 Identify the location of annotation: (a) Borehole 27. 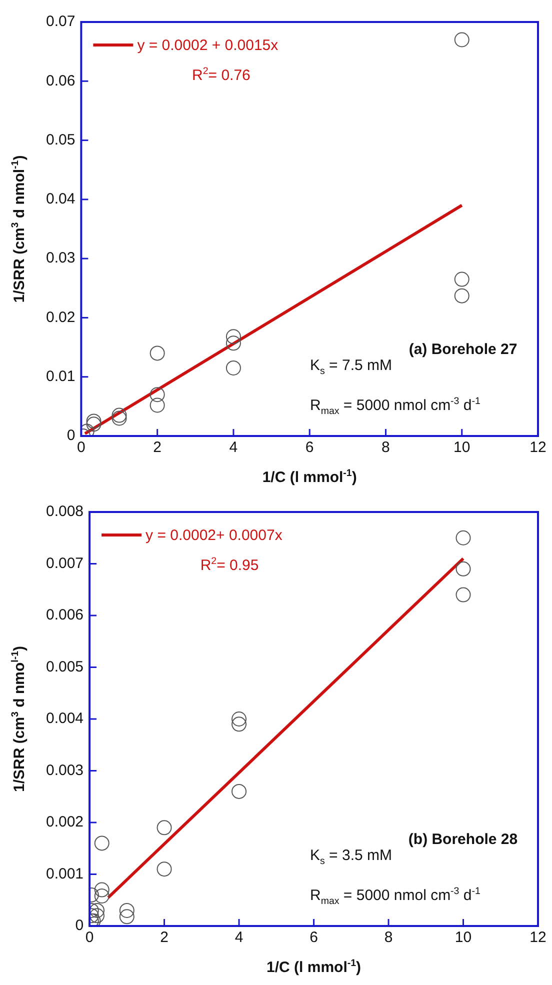
(463, 349).